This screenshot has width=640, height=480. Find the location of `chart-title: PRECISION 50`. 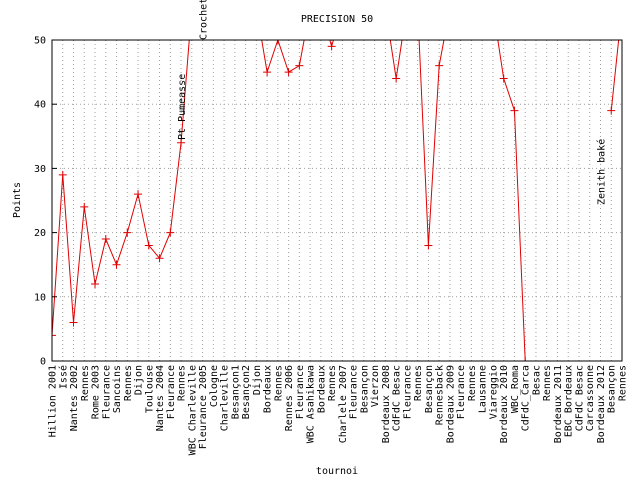

chart-title: PRECISION 50 is located at coordinates (337, 19).